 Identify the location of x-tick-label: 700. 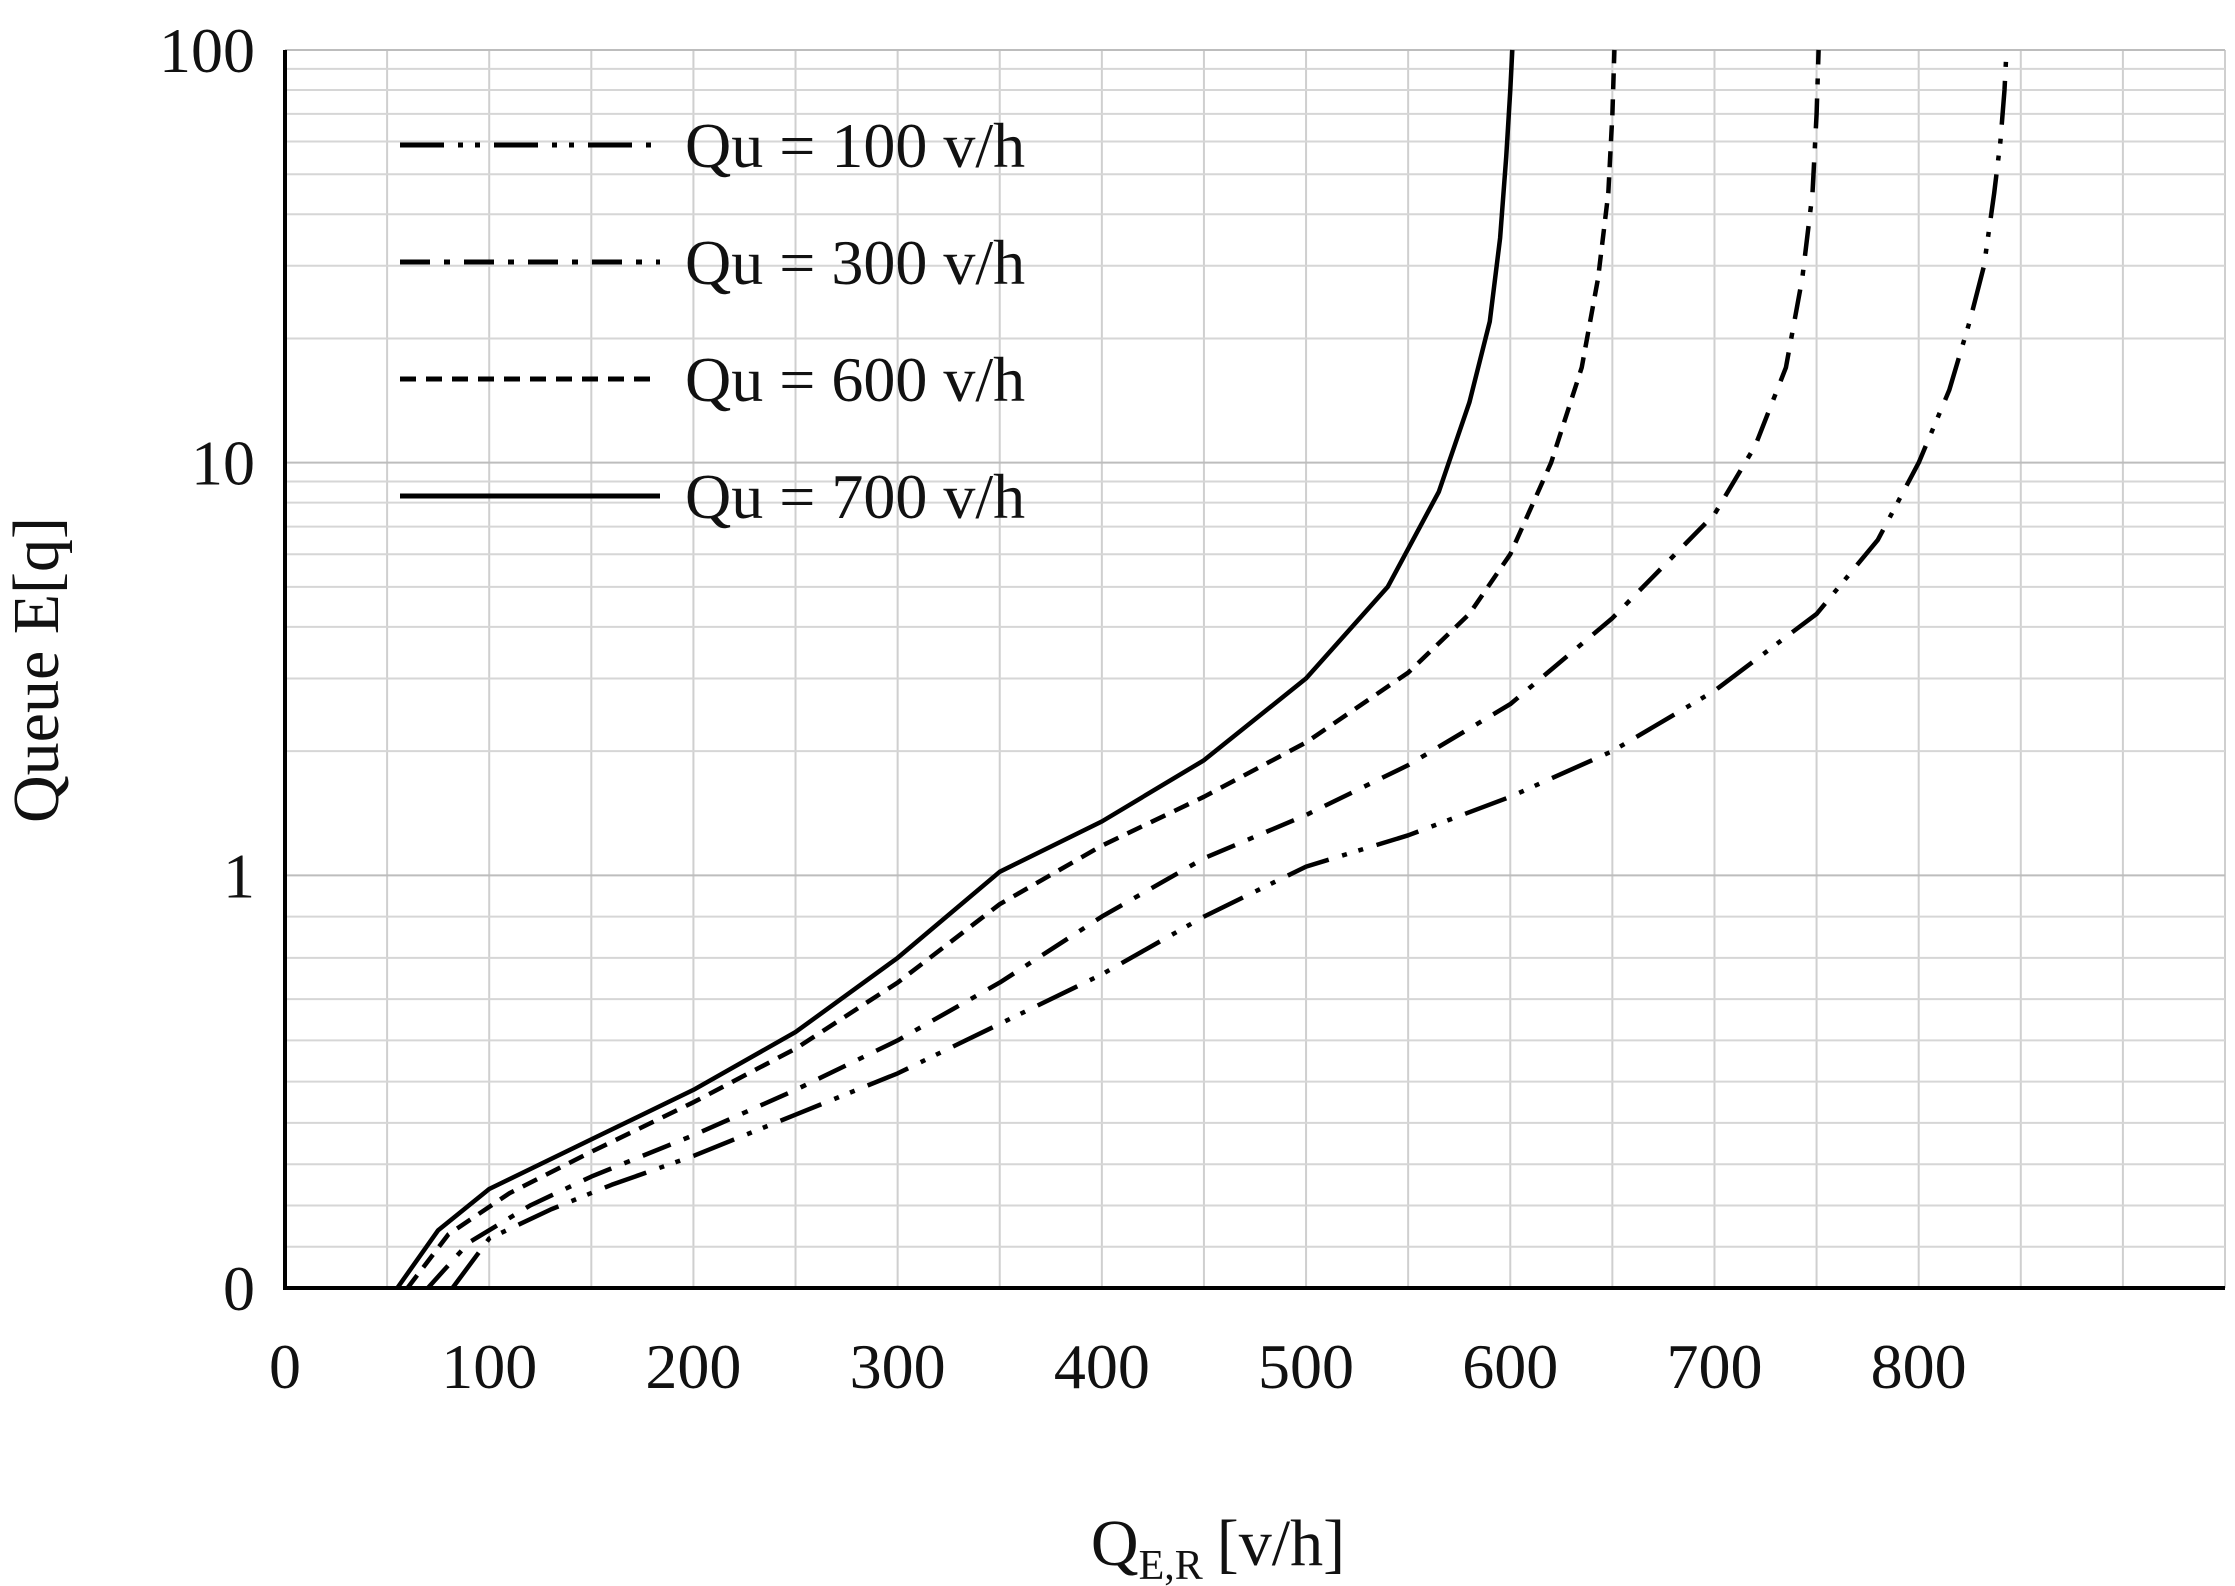
(1714, 1366).